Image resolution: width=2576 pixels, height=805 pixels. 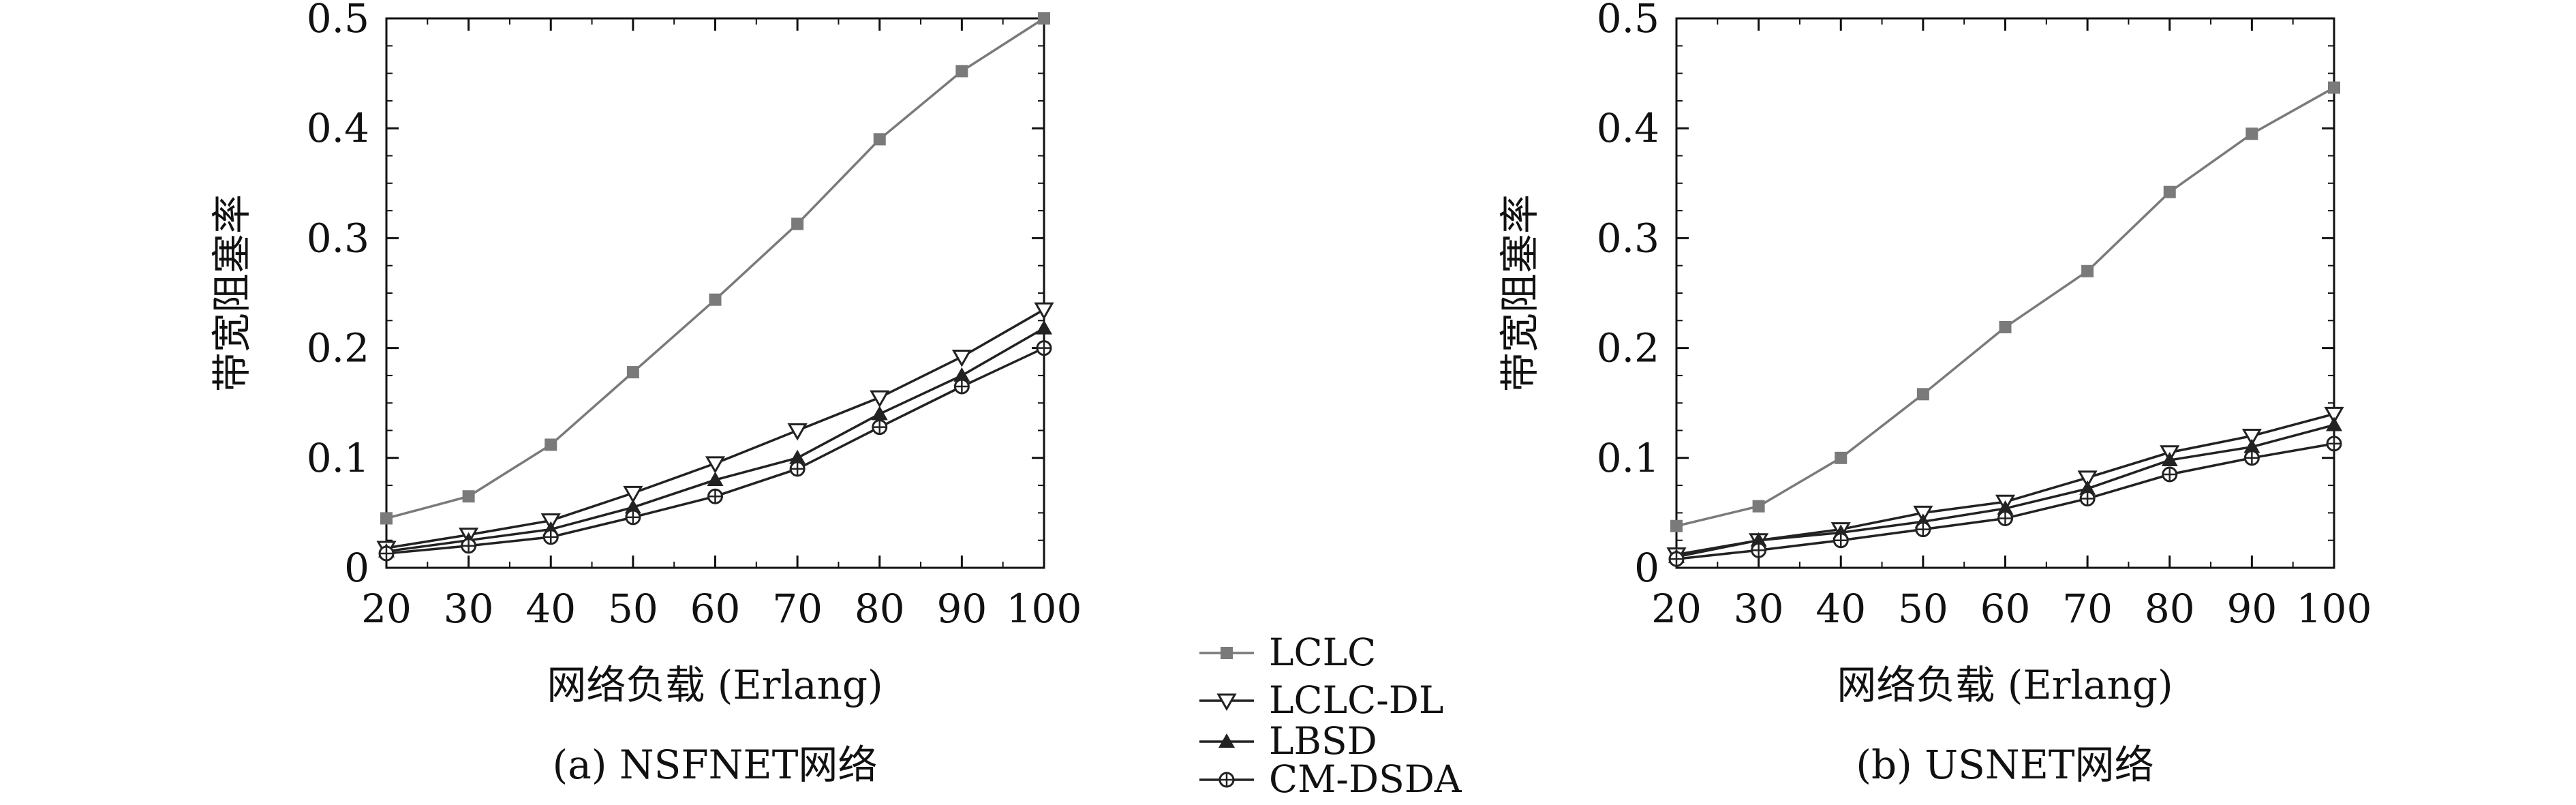 What do you see at coordinates (1226, 740) in the screenshot?
I see `legend-marker-lbsd` at bounding box center [1226, 740].